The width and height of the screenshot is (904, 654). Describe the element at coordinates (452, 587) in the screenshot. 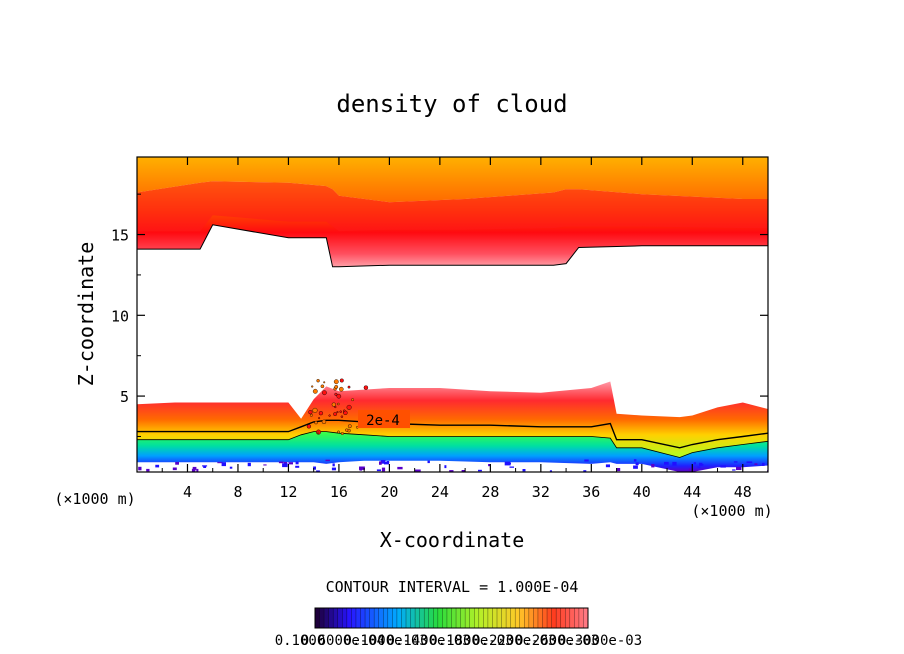

I see `contour-interval-label: CONTOUR INTERVAL = 1.000E-04` at that location.